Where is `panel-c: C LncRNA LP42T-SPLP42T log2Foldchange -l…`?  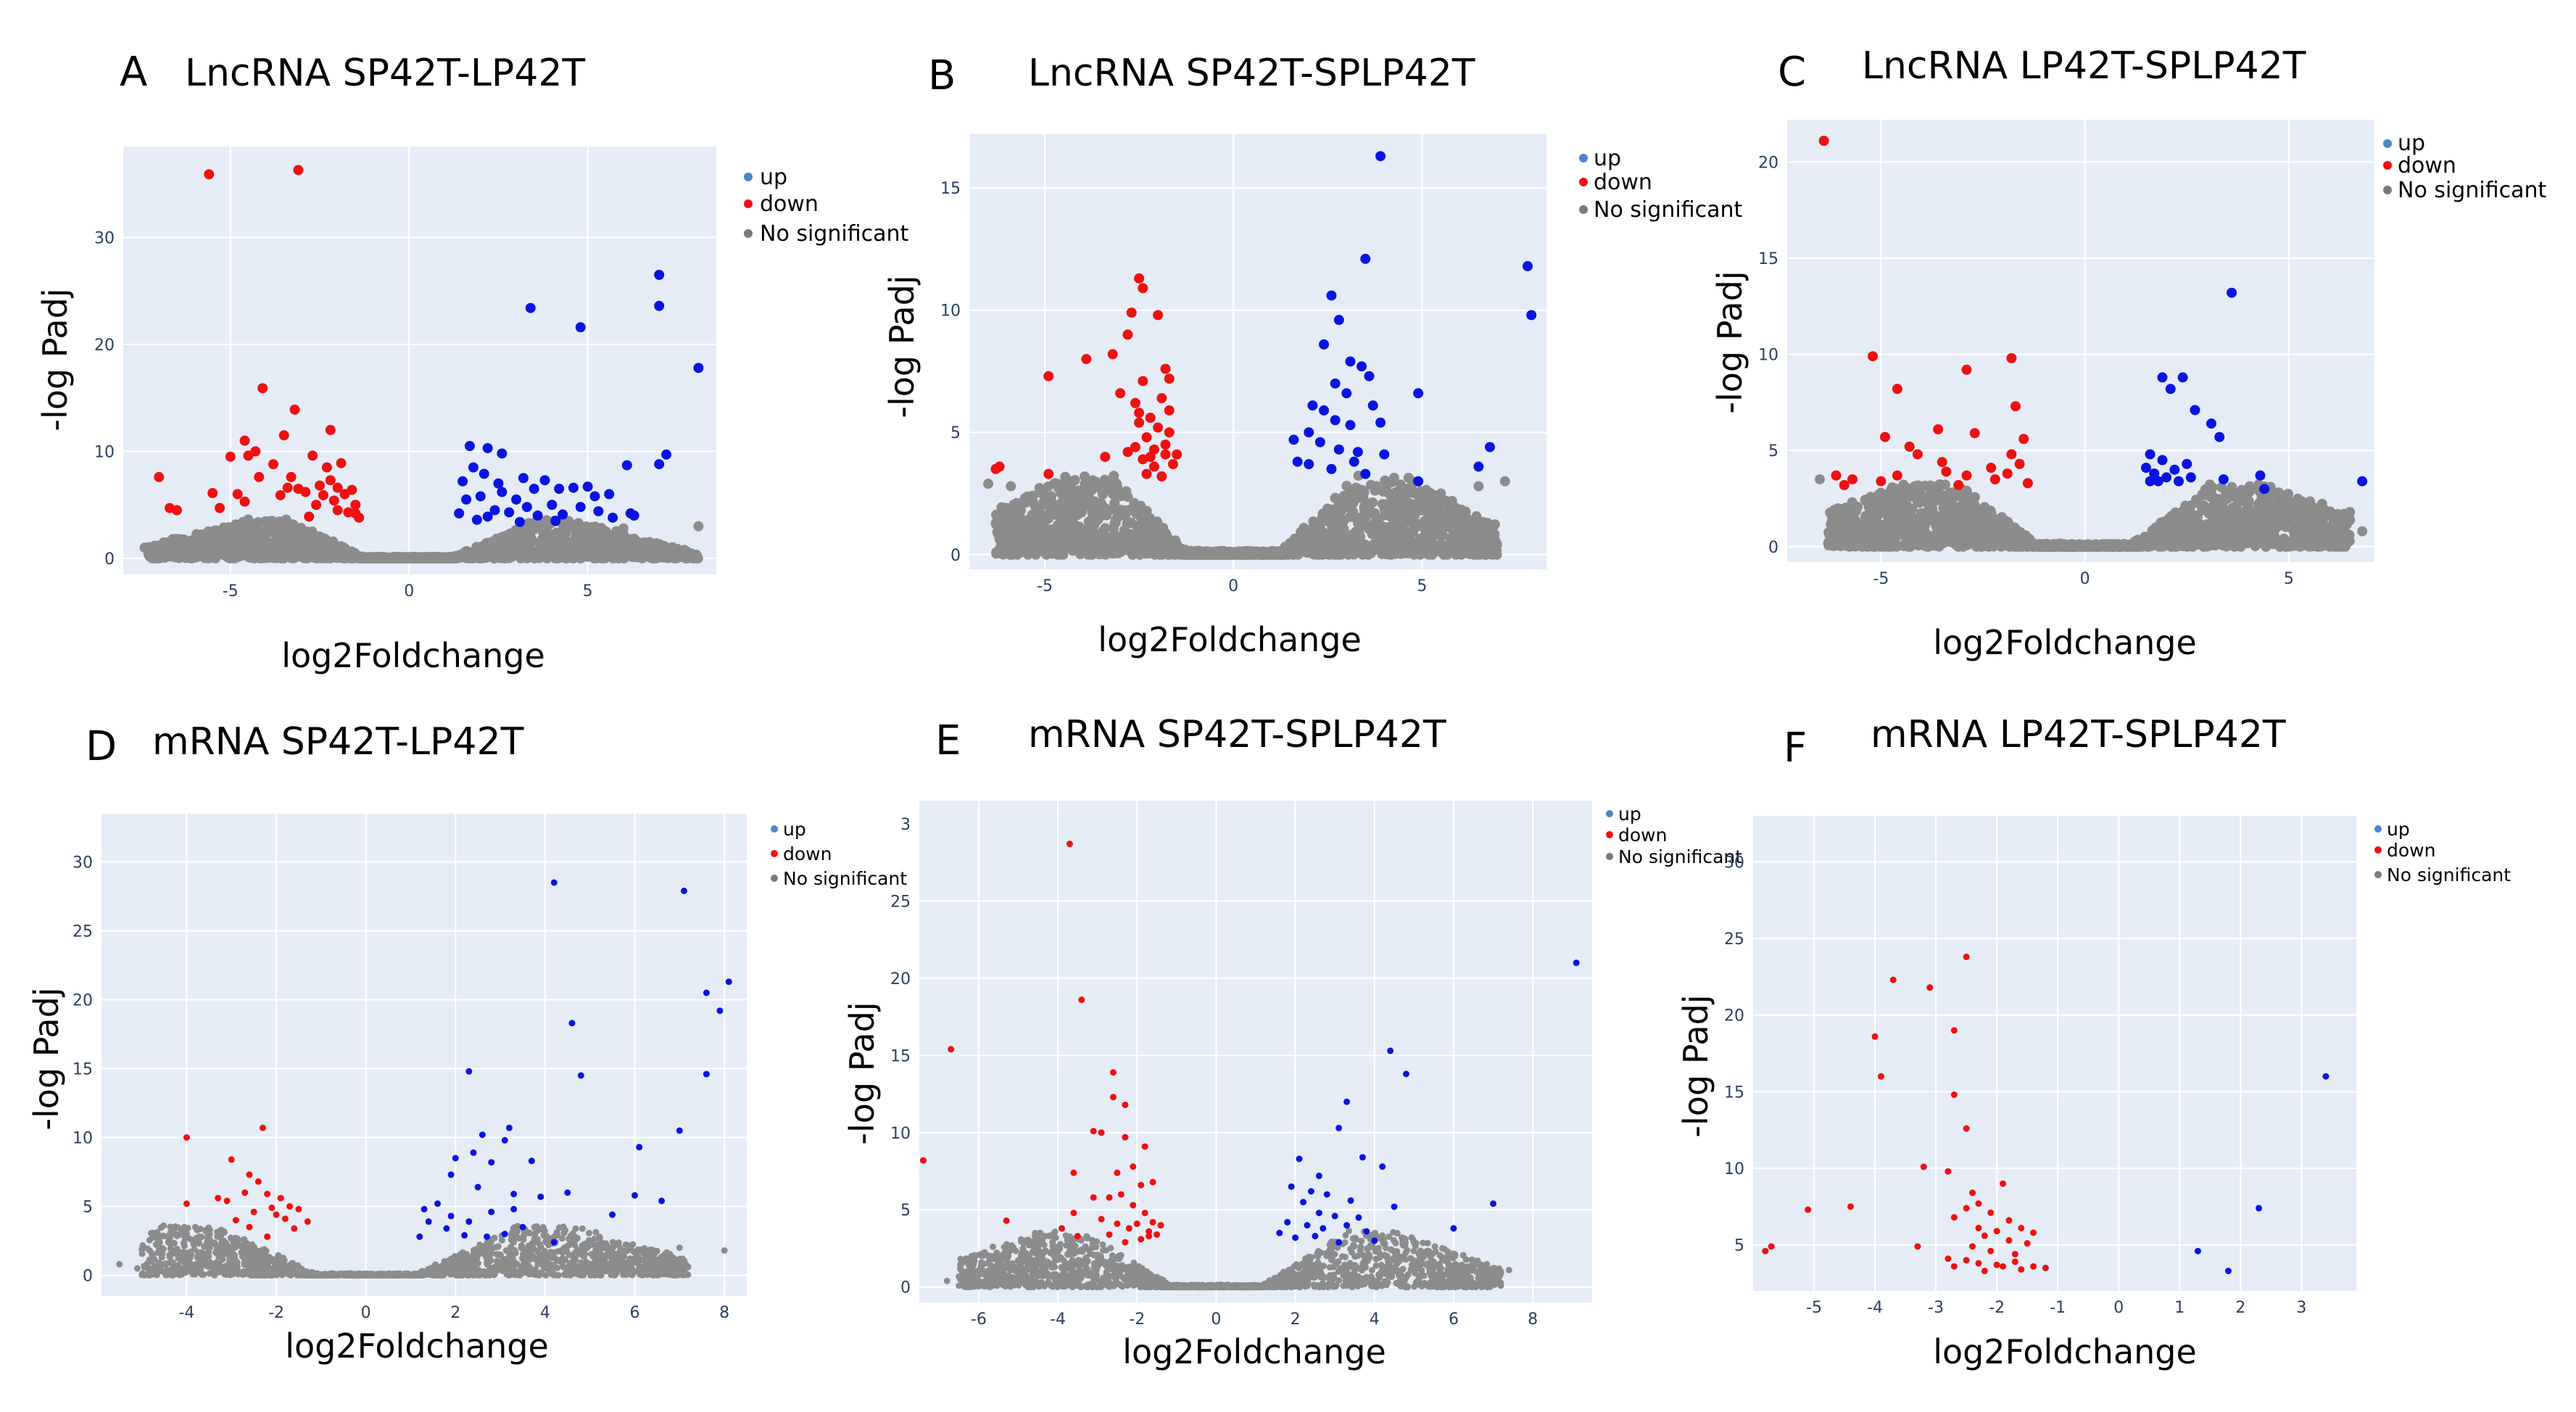
panel-c: C LncRNA LP42T-SPLP42T log2Foldchange -l… is located at coordinates (2128, 353).